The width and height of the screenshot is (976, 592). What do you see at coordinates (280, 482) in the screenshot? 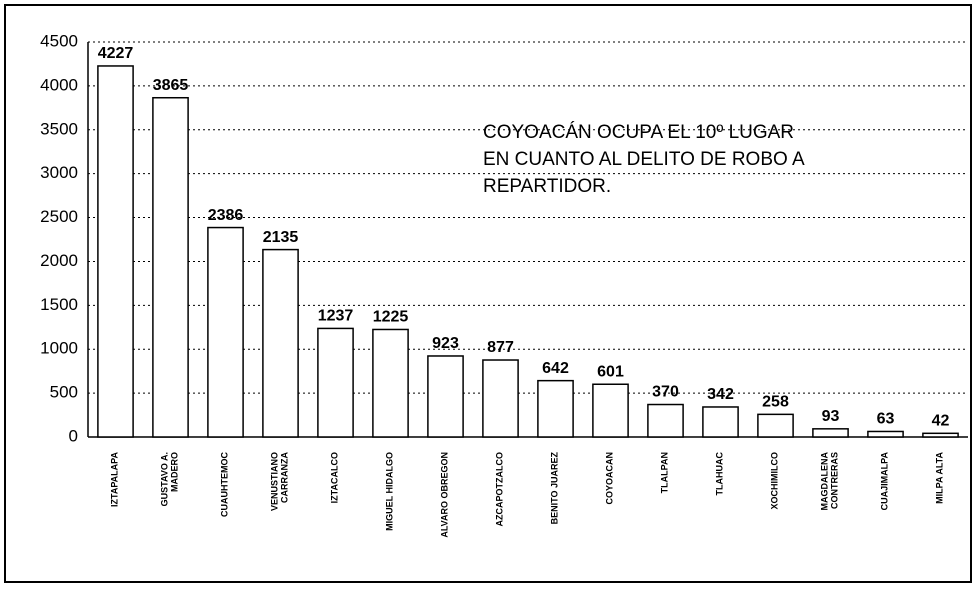
I see `x-tick-label: VENUSTIANOCARRANZA` at bounding box center [280, 482].